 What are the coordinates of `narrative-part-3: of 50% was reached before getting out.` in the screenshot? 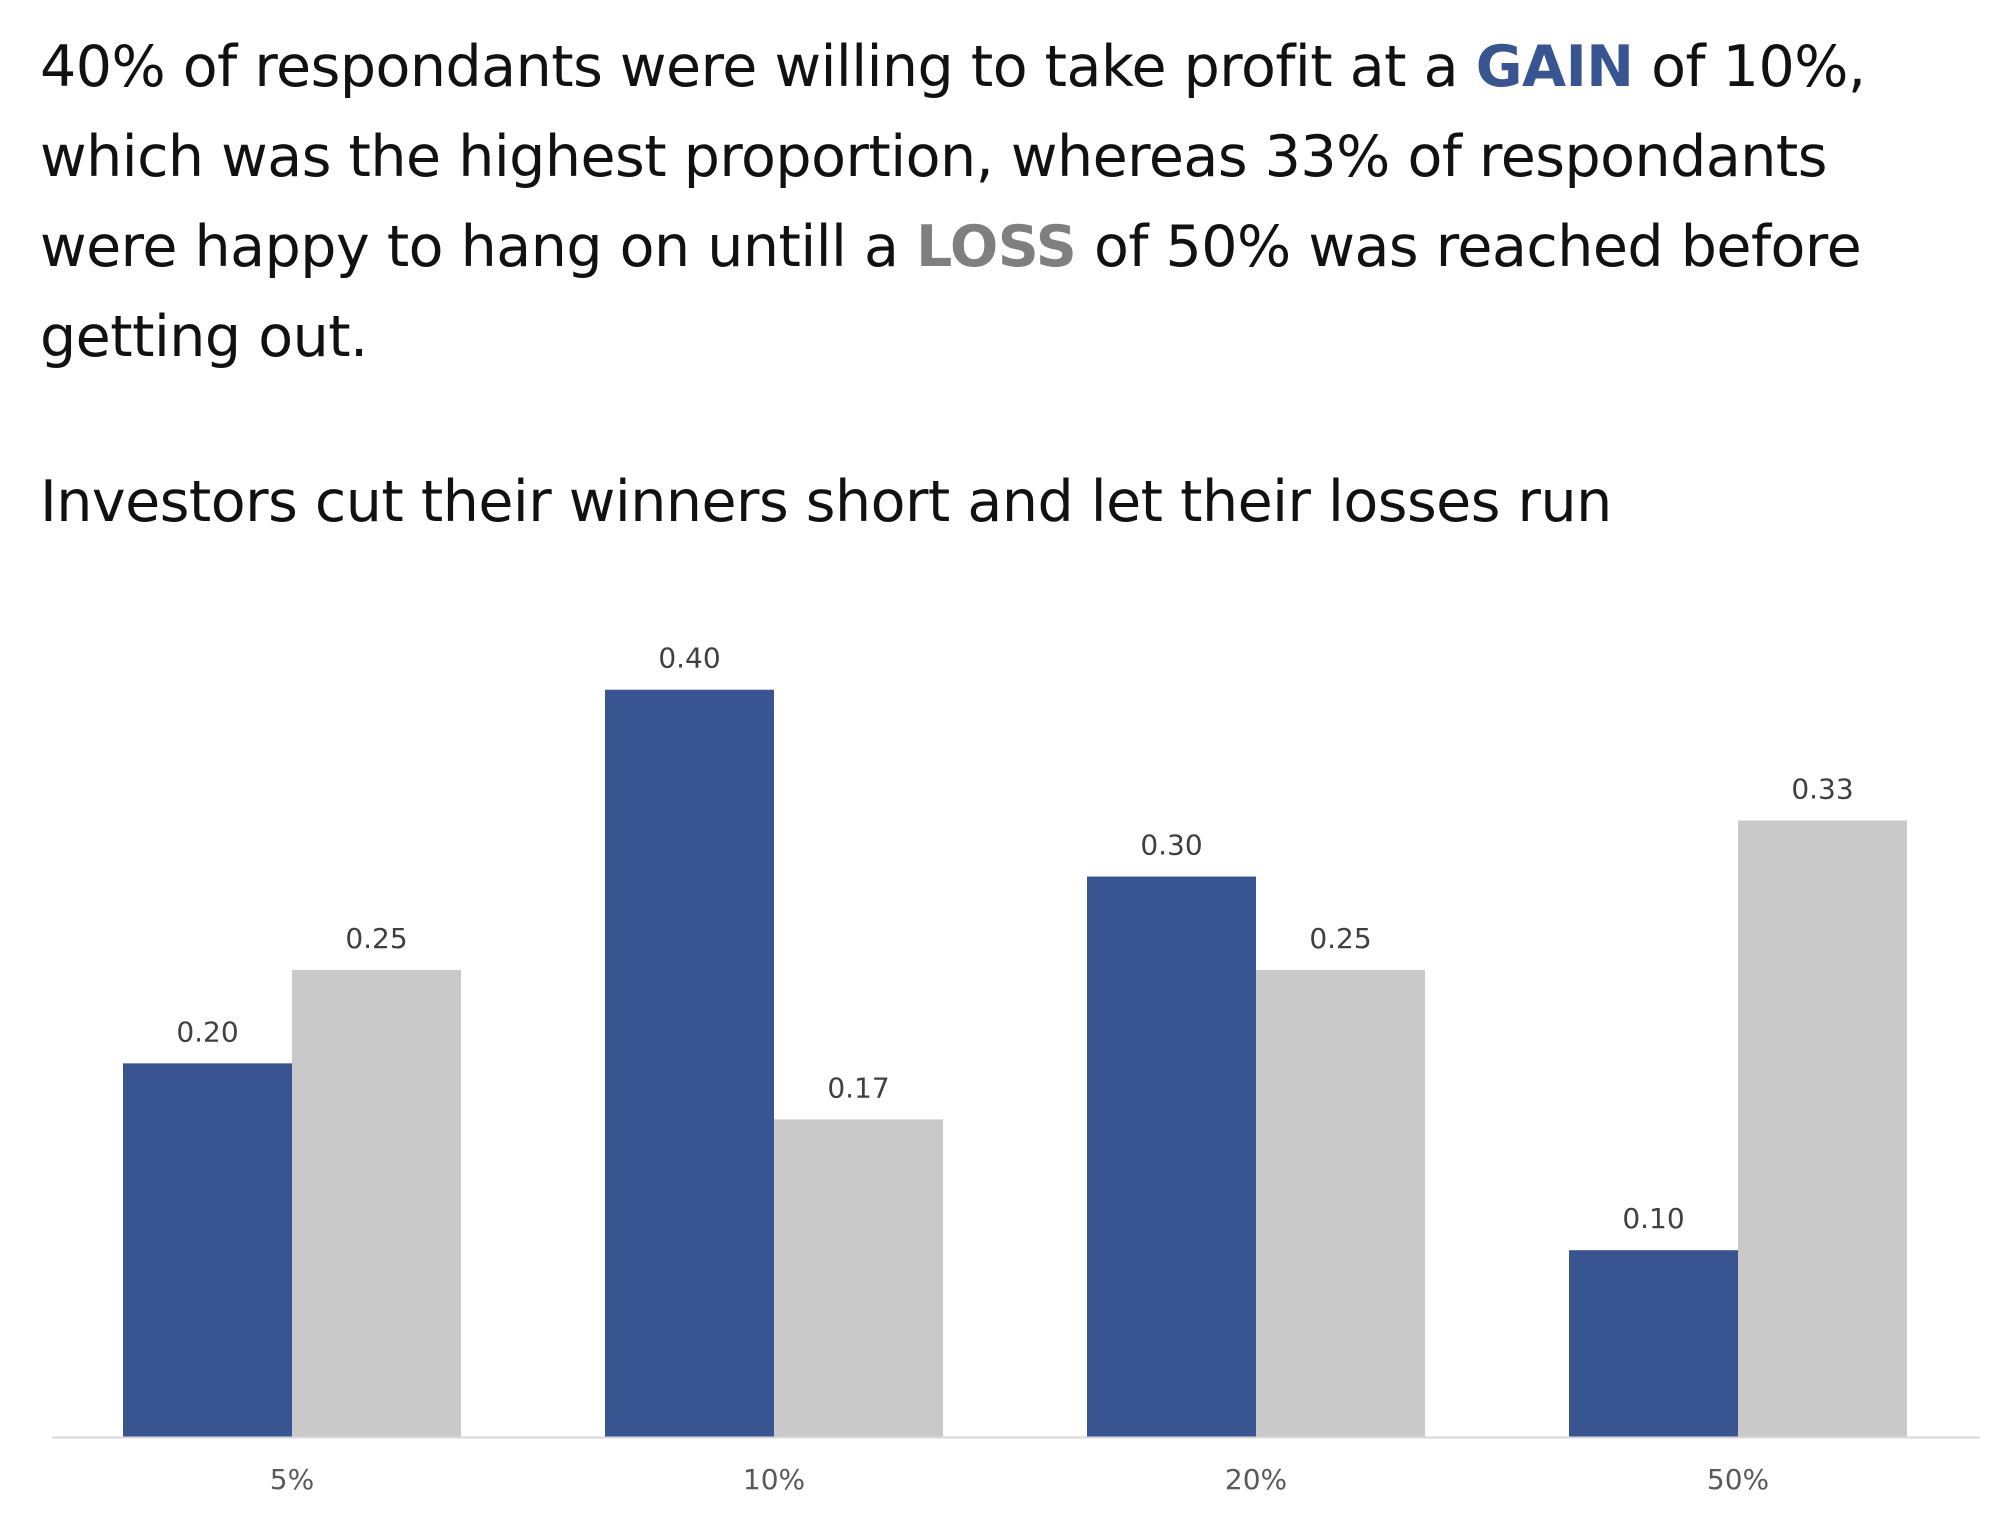 It's located at (951, 292).